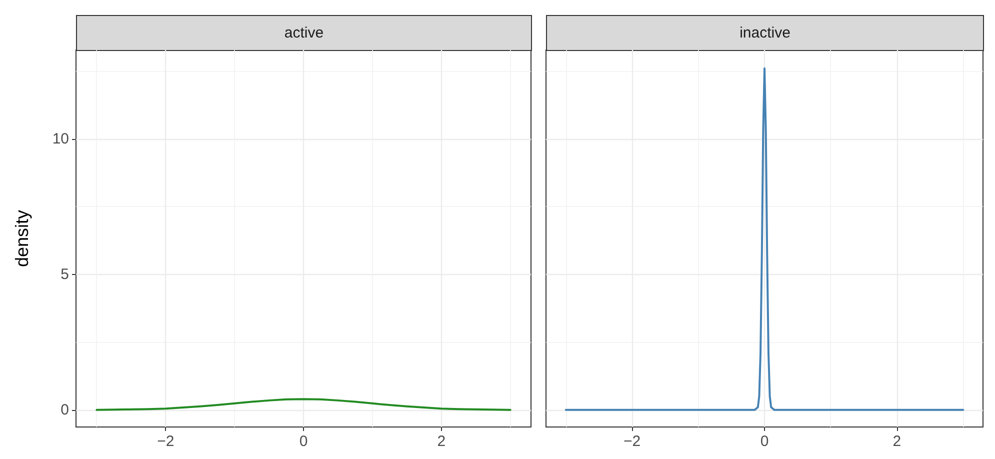 The height and width of the screenshot is (459, 995). What do you see at coordinates (64, 409) in the screenshot?
I see `y-tick-label: 0` at bounding box center [64, 409].